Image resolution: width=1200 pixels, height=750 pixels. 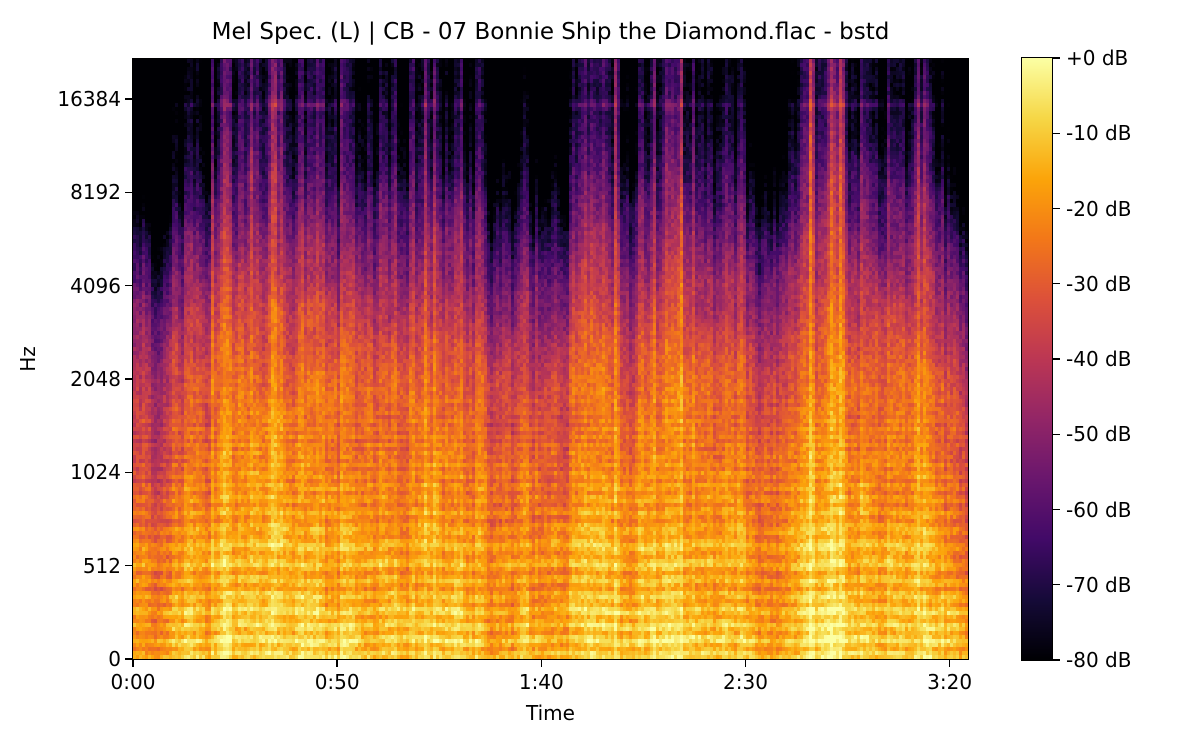 What do you see at coordinates (89, 99) in the screenshot?
I see `y-tick-label: 16384` at bounding box center [89, 99].